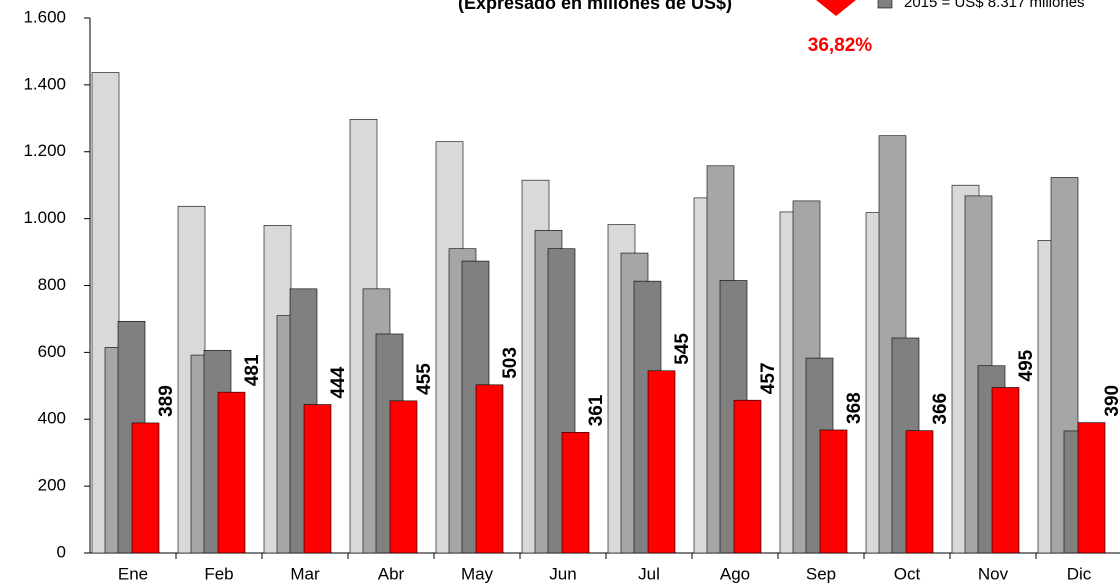  Describe the element at coordinates (510, 363) in the screenshot. I see `data-label: 503` at that location.